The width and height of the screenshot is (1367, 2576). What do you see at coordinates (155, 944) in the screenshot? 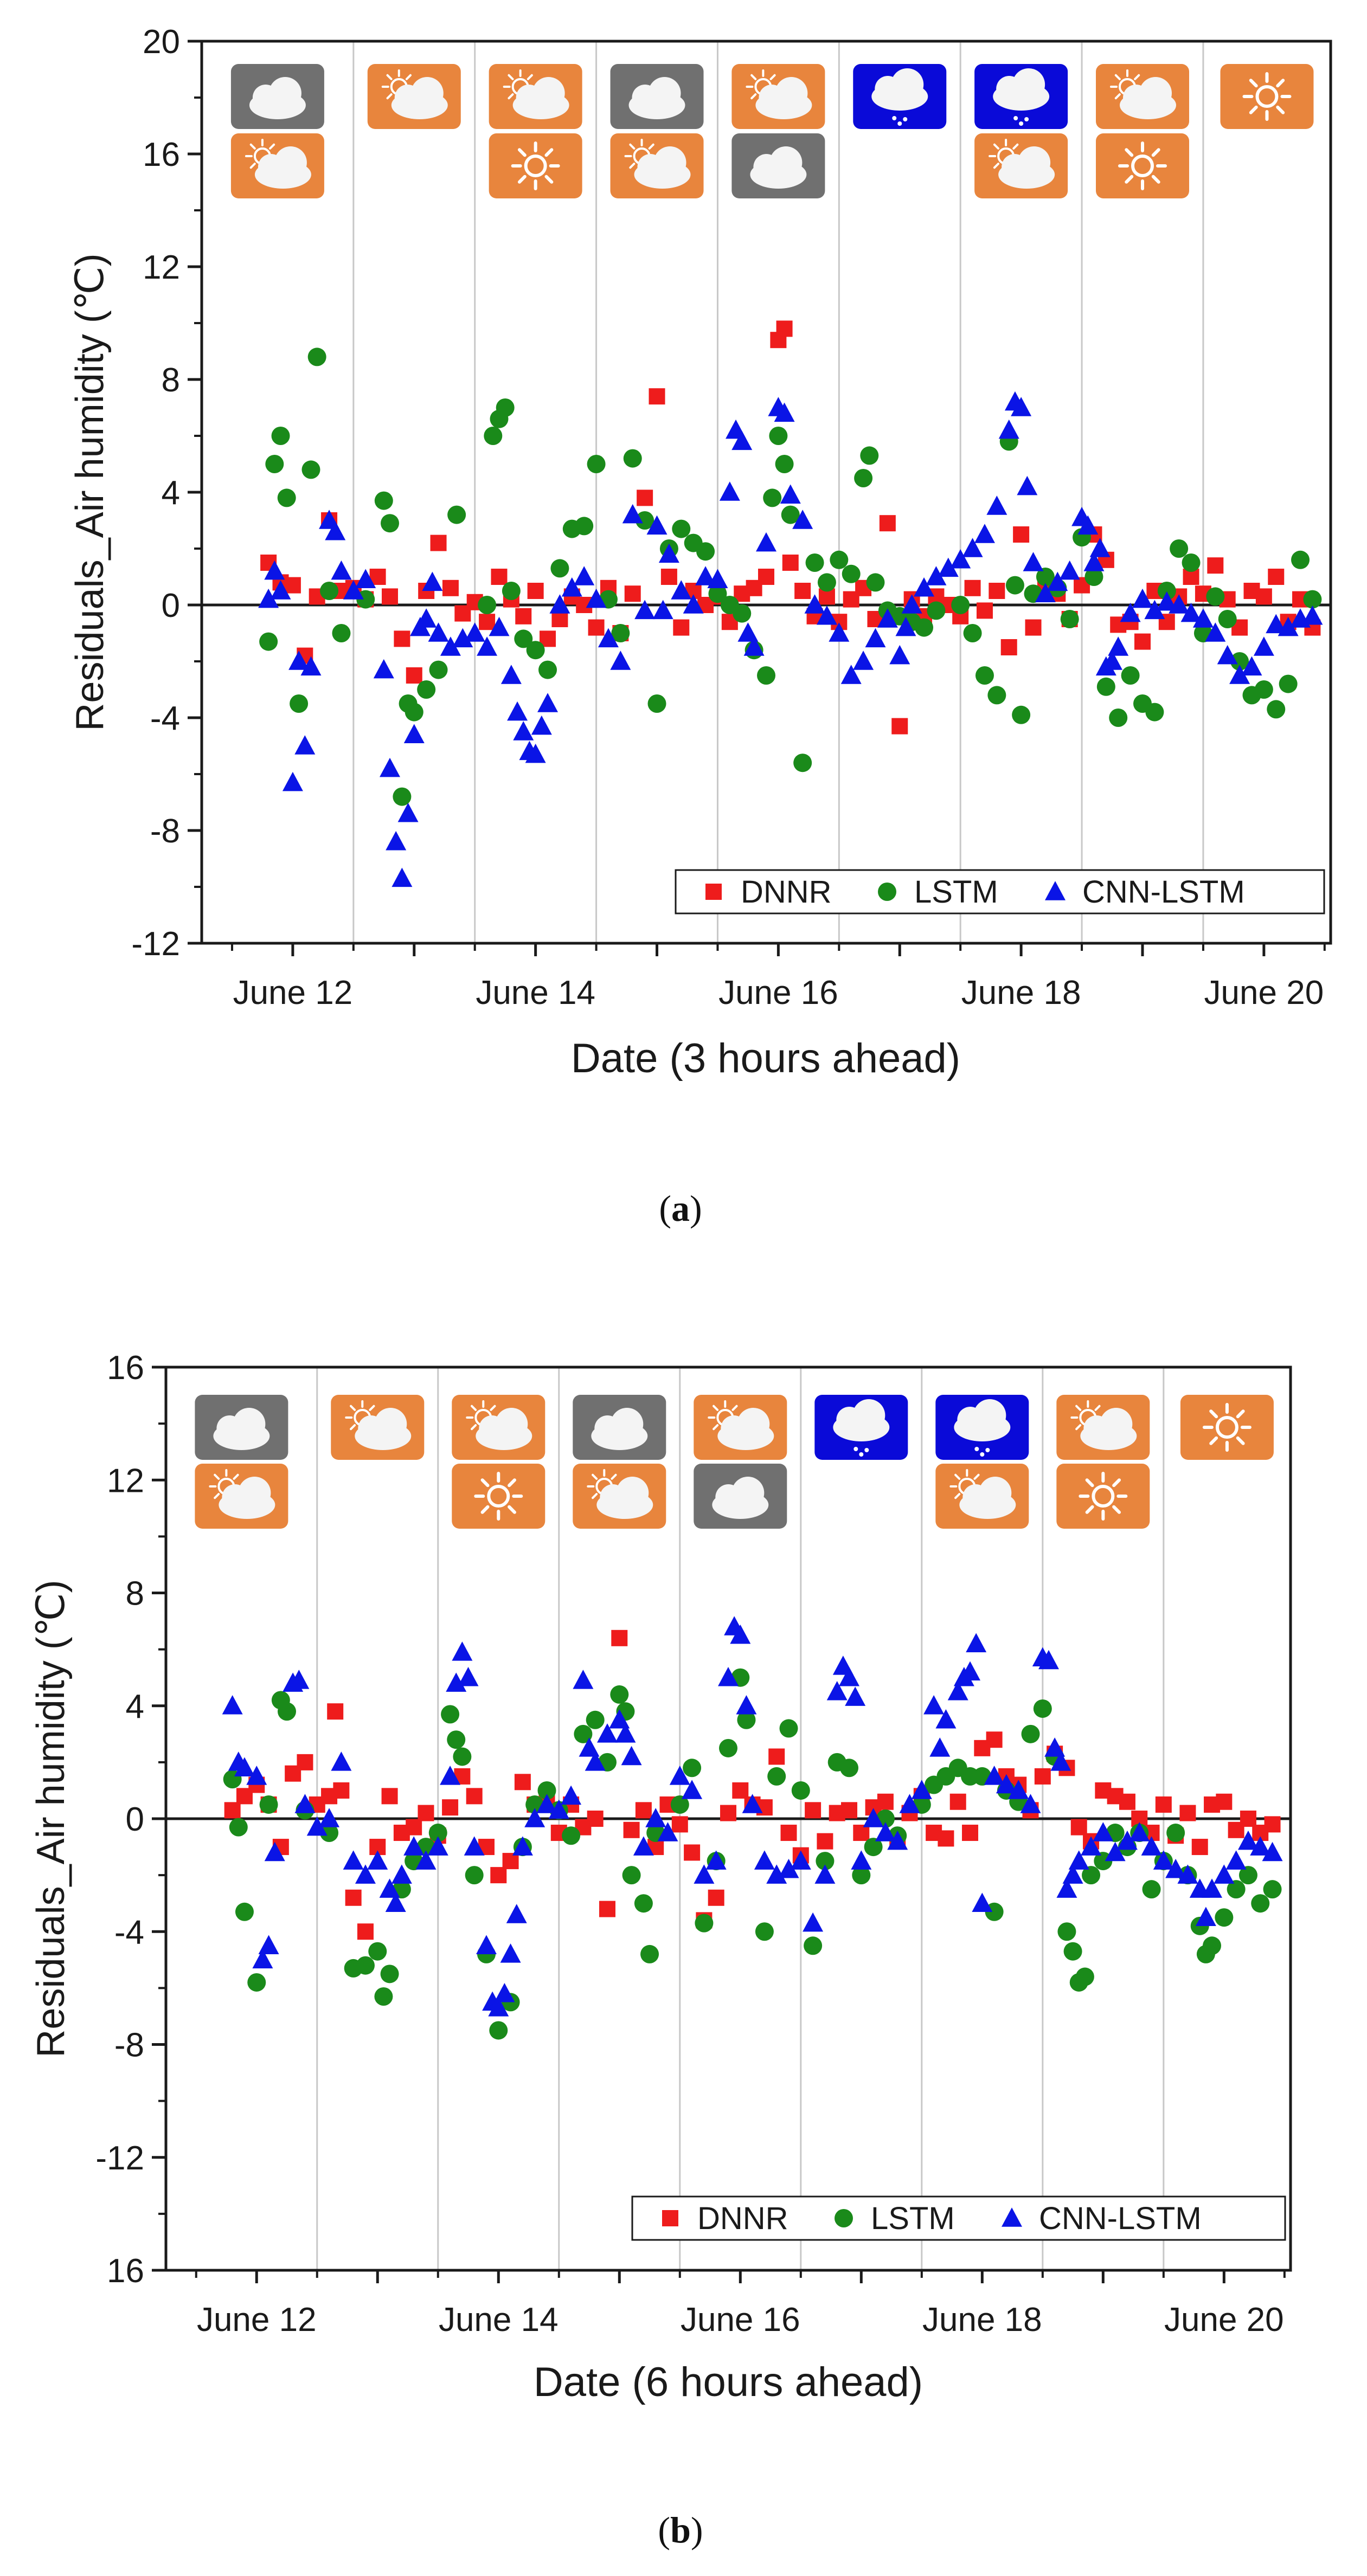
I see `y-tick-label: -12` at bounding box center [155, 944].